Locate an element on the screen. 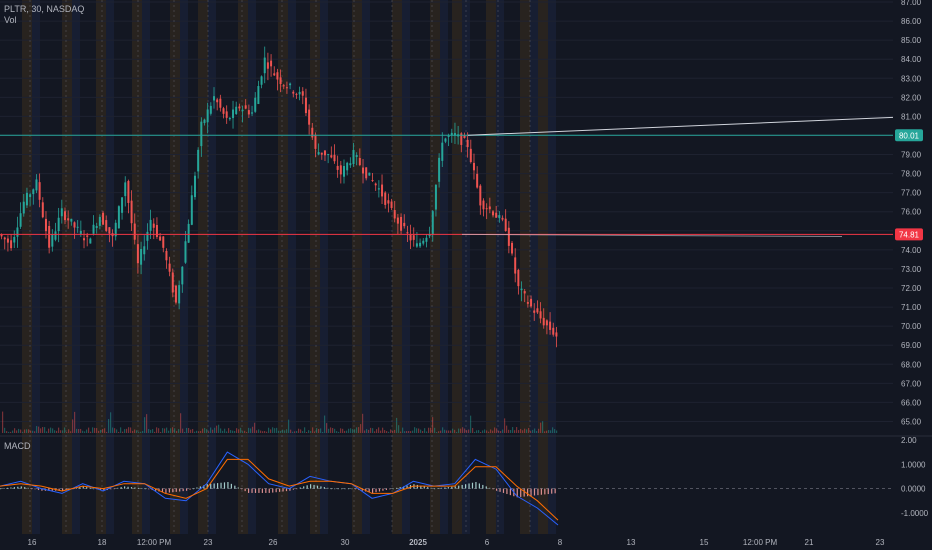 This screenshot has height=550, width=932. date-tick-label: 26 is located at coordinates (273, 542).